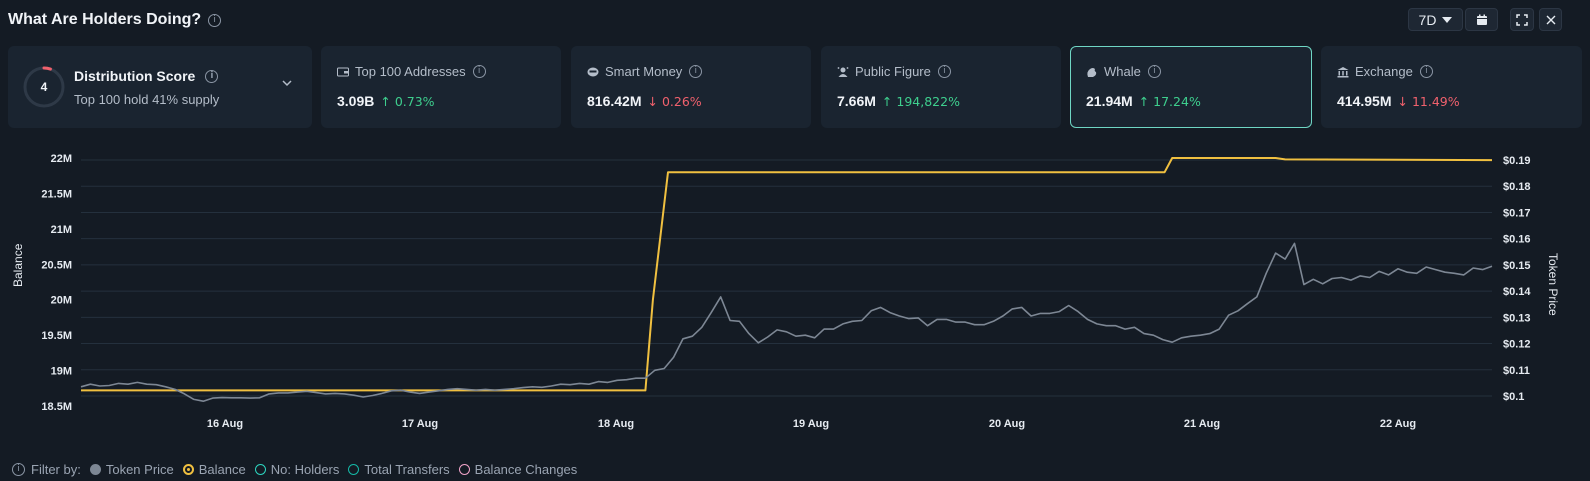 The image size is (1590, 481). Describe the element at coordinates (1517, 292) in the screenshot. I see `y-right-tick-label: $0.14` at that location.